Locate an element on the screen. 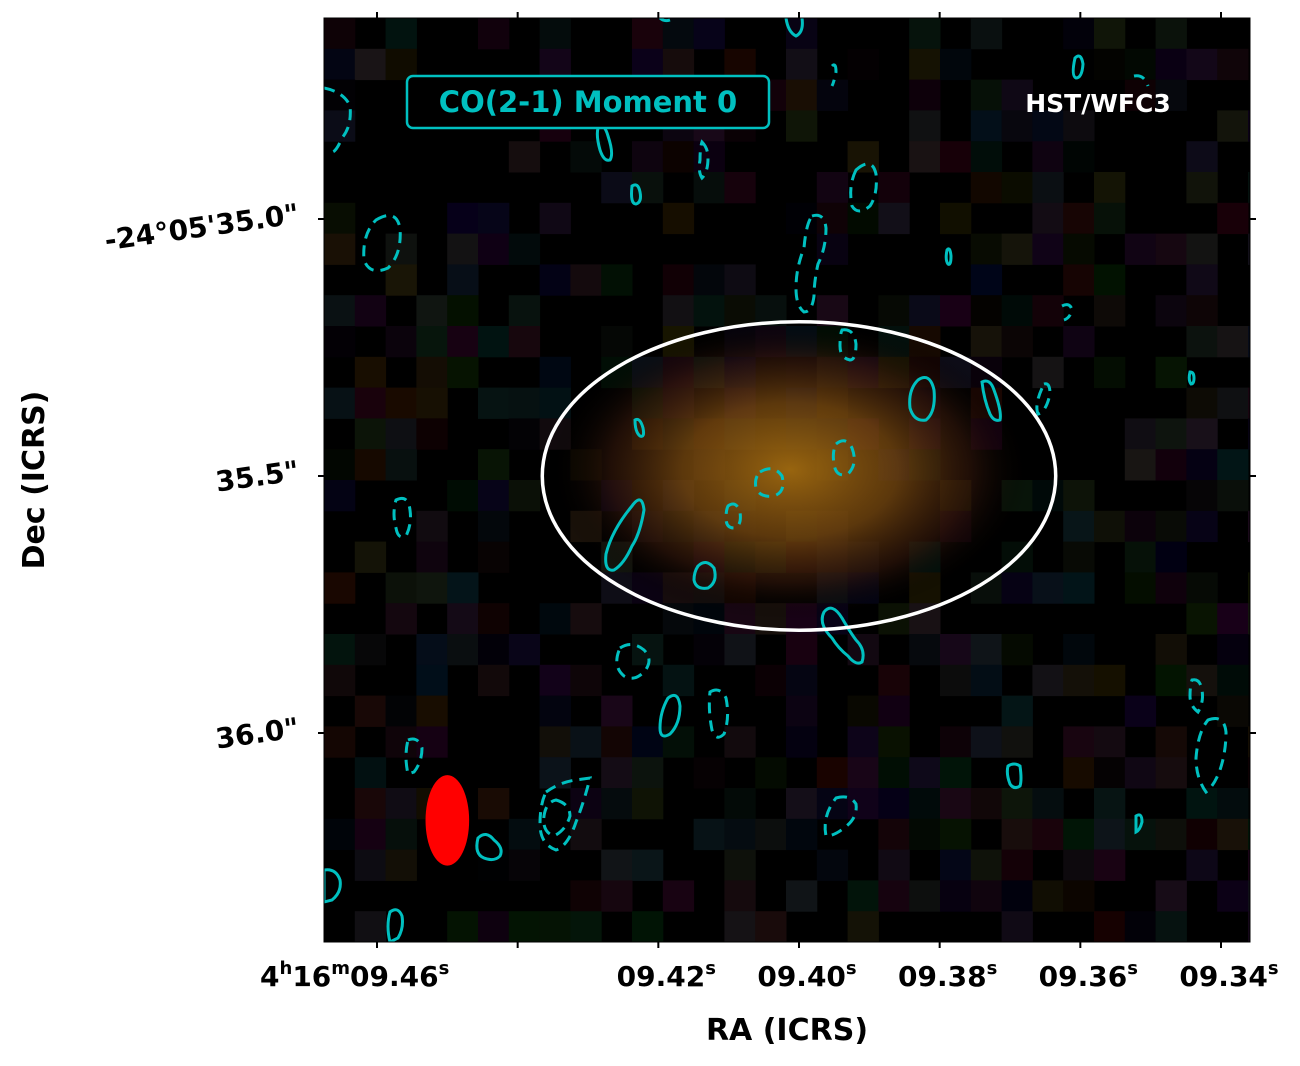  y-tick-label: 36.0" is located at coordinates (257, 733).